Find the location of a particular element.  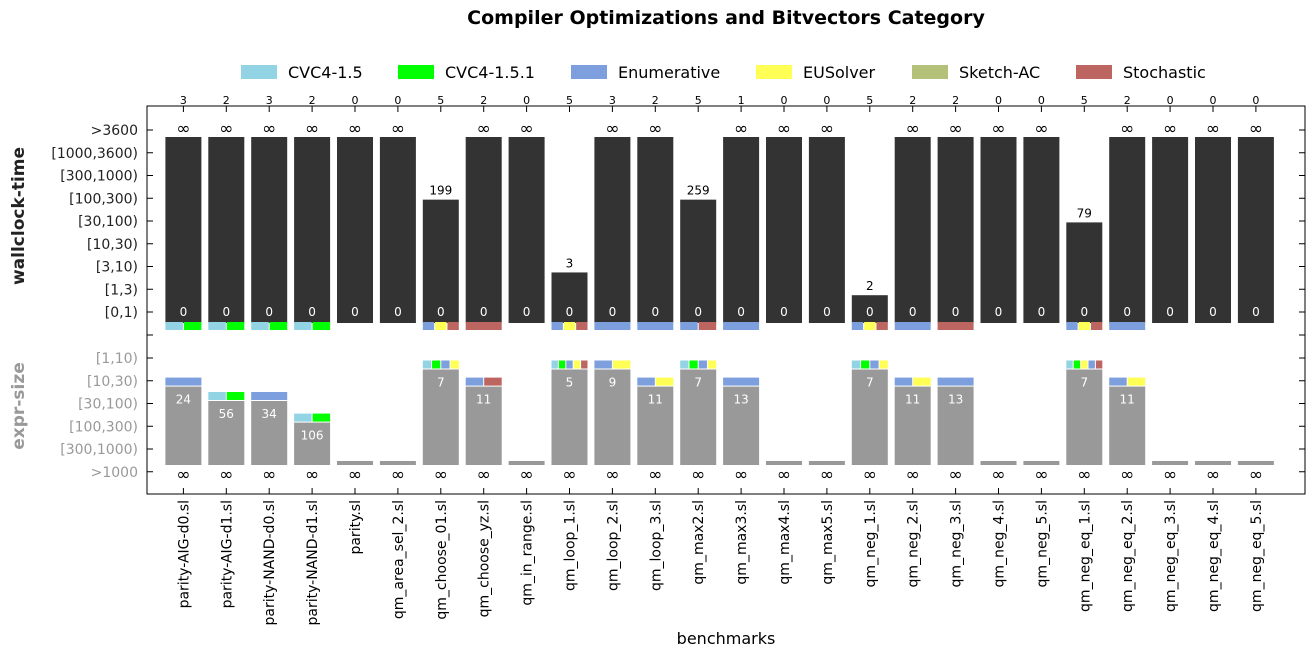

size-value-label: 34 is located at coordinates (269, 414).